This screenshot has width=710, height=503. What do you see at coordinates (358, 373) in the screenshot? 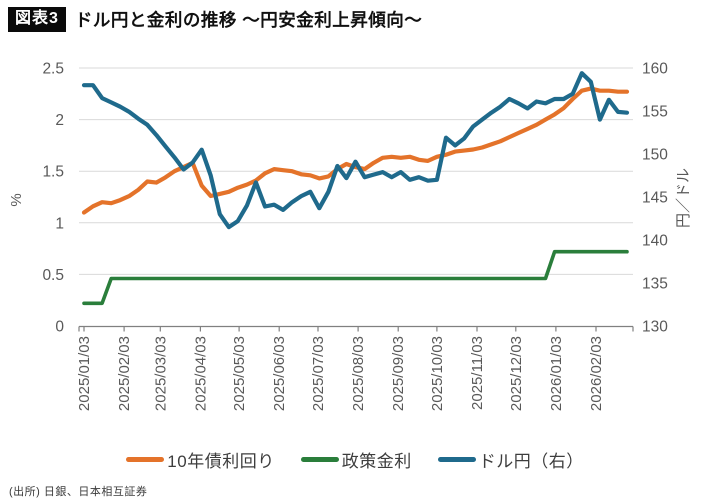
I see `x-tick-label: 2025/08/03` at bounding box center [358, 373].